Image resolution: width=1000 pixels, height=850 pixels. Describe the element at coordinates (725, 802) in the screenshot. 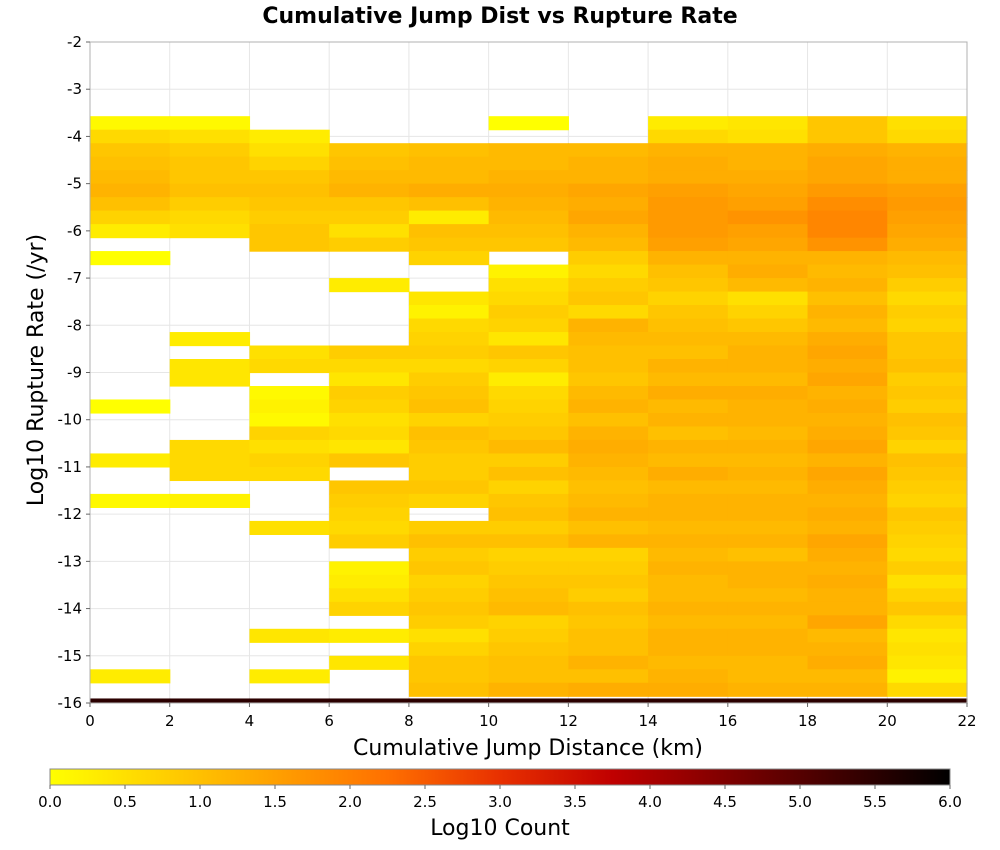

I see `colorbar-tick-label: 4.5` at that location.